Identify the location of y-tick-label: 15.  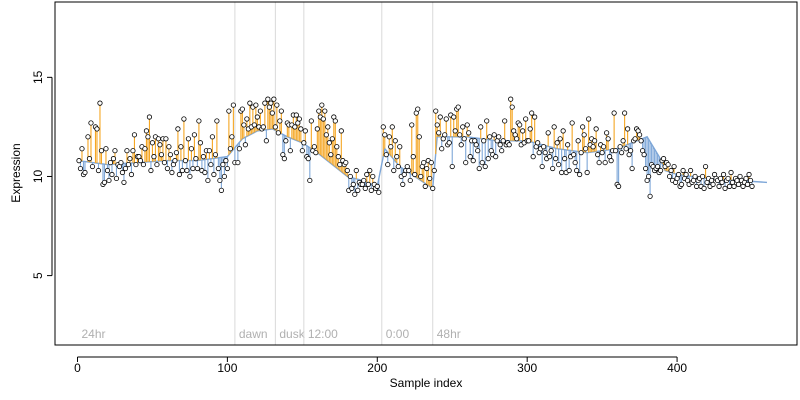
(38, 77).